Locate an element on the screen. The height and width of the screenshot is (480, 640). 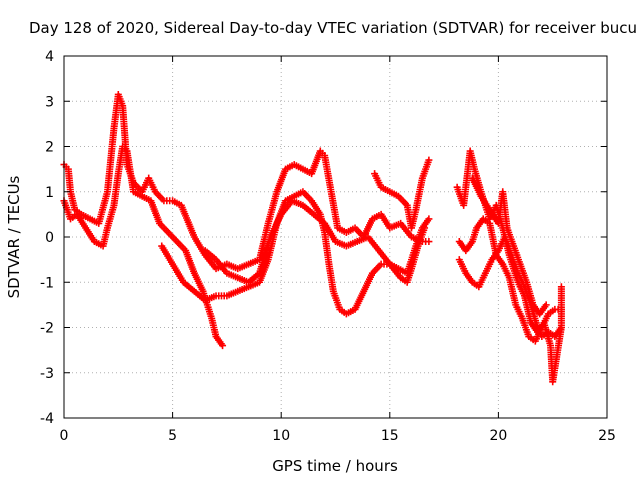
series-track-c is located at coordinates (295, 253).